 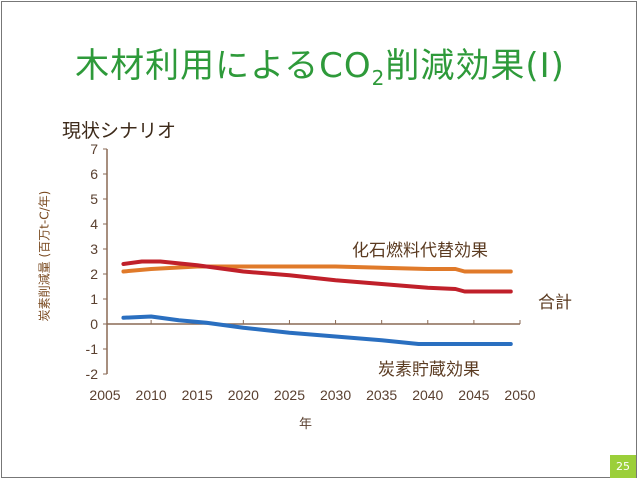 I want to click on y-tick-label: 1, so click(x=94, y=299).